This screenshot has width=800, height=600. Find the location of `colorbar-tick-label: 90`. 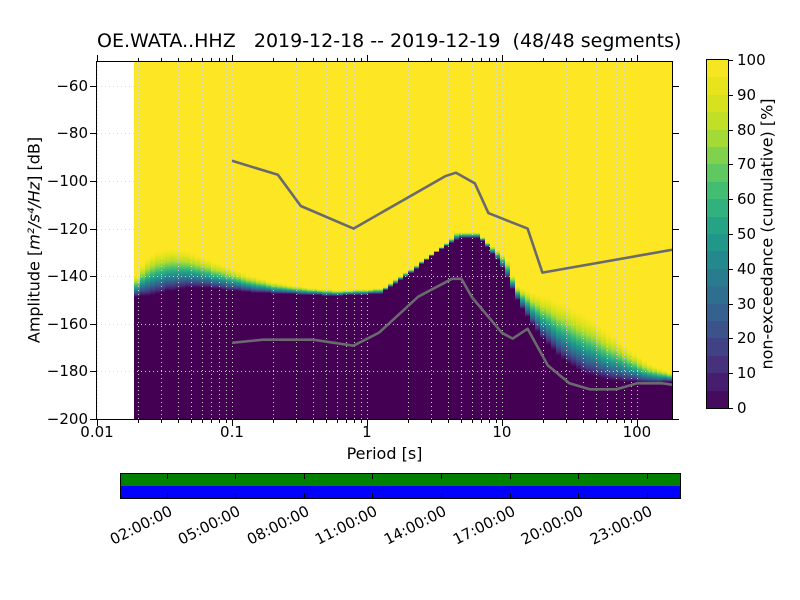

colorbar-tick-label: 90 is located at coordinates (747, 95).